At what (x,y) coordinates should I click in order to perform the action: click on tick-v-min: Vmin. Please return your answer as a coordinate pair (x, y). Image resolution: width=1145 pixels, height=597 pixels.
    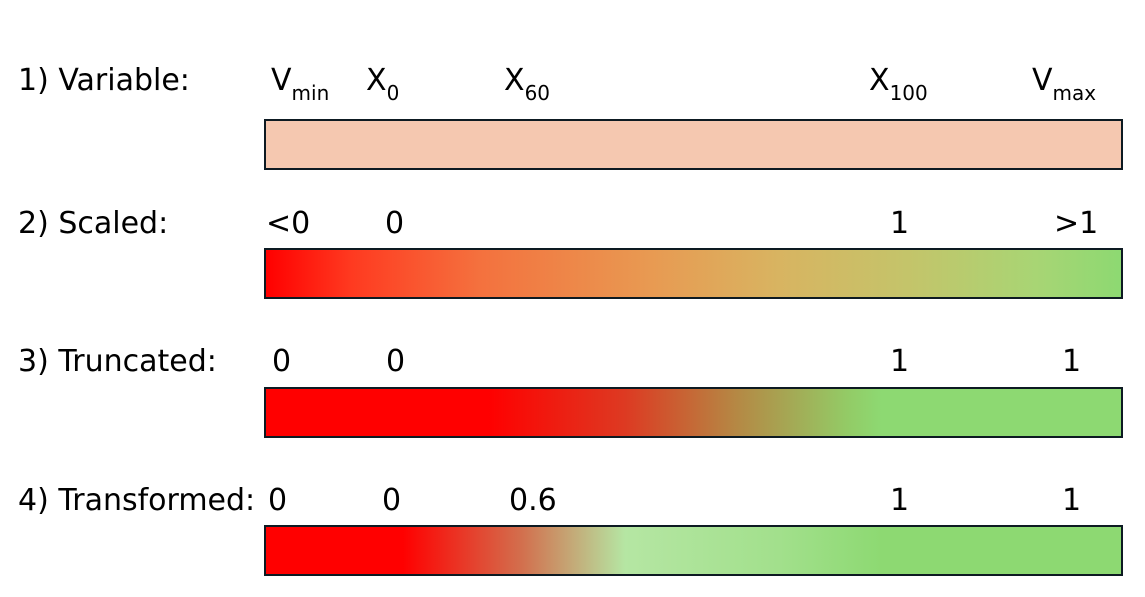
    Looking at the image, I should click on (300, 84).